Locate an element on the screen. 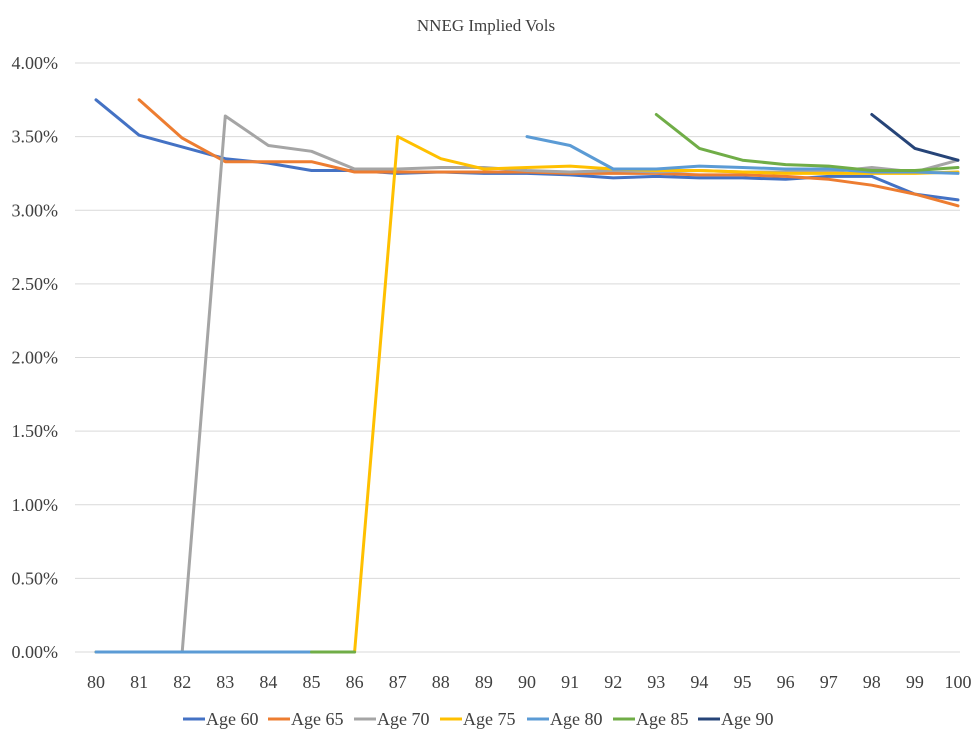 Image resolution: width=972 pixels, height=742 pixels. legend-label: Age 70 is located at coordinates (403, 719).